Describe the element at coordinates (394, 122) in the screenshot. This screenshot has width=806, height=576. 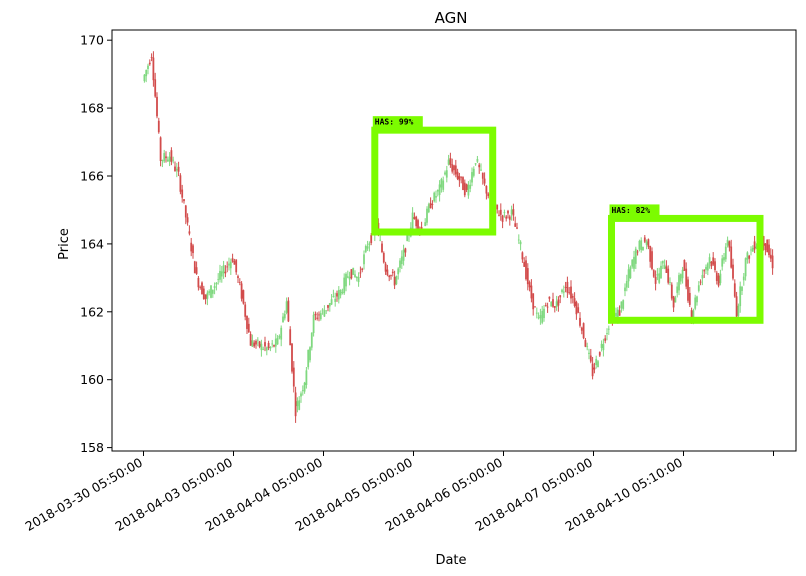
I see `annotation-label: HAS: 99%` at that location.